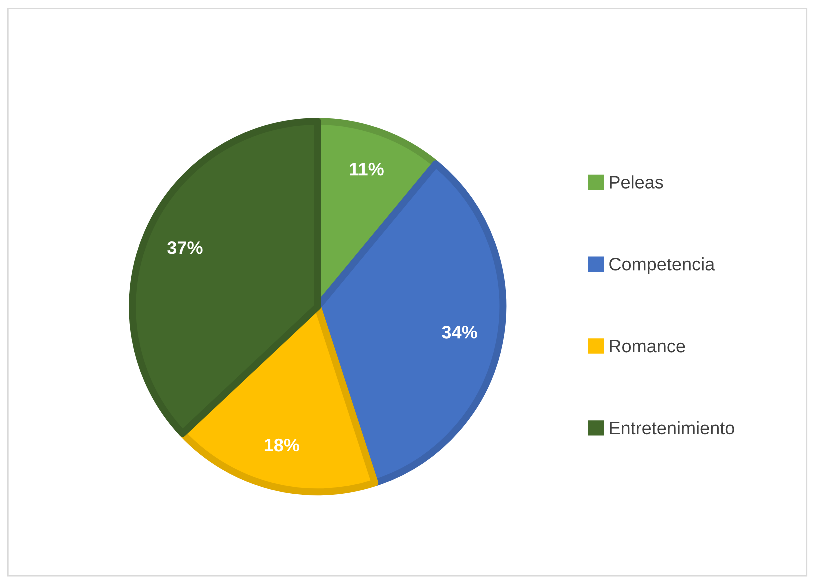  What do you see at coordinates (672, 428) in the screenshot?
I see `legend-label: Entretenimiento` at bounding box center [672, 428].